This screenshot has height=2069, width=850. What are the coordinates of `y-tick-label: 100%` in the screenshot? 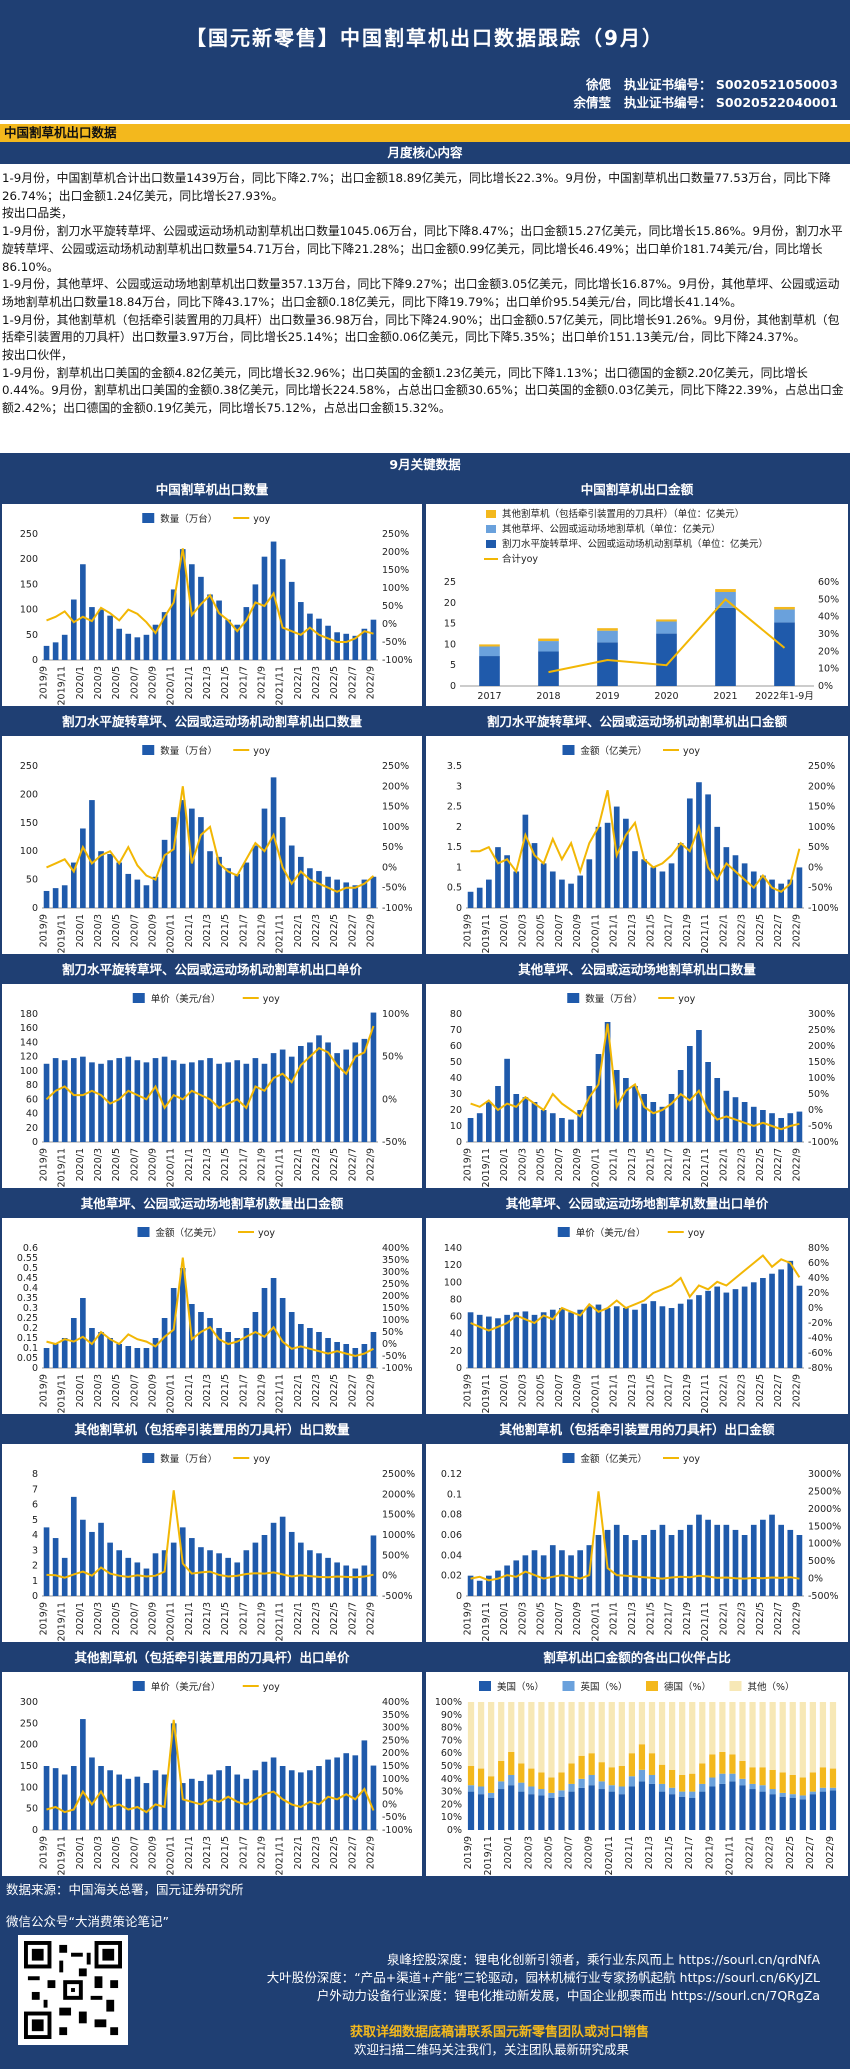 It's located at (448, 1702).